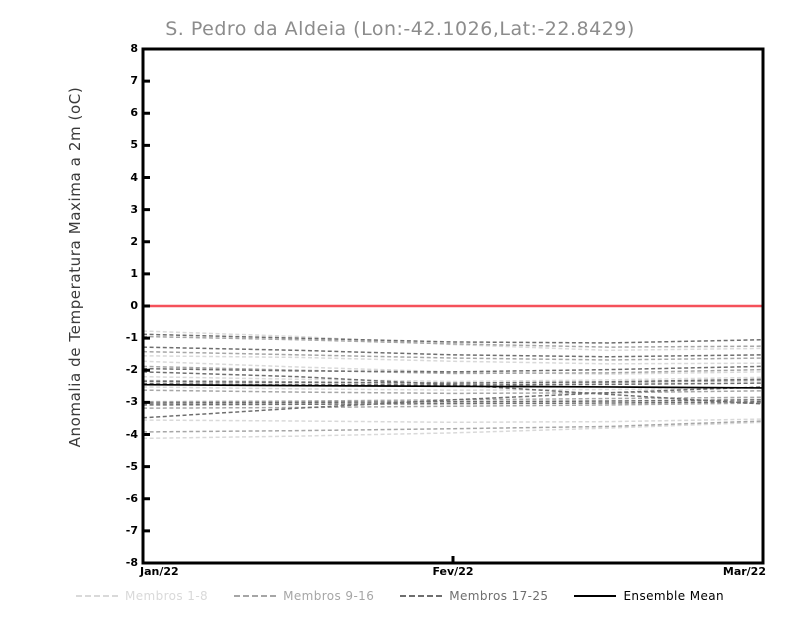  I want to click on legend-item: Ensemble Mean, so click(649, 596).